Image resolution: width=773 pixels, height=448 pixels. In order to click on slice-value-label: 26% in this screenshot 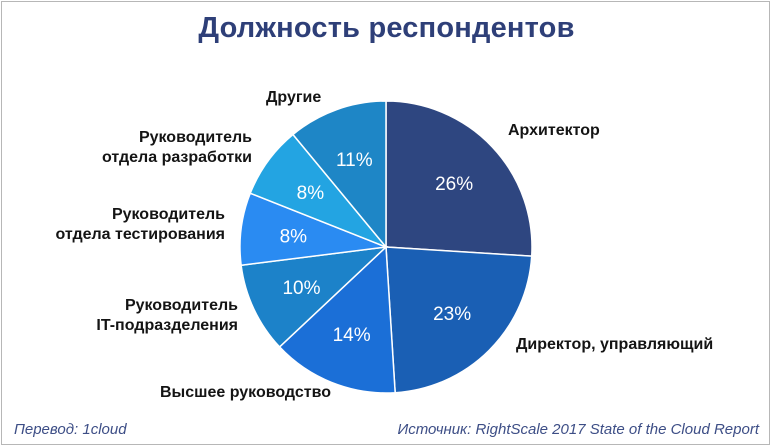, I will do `click(454, 184)`.